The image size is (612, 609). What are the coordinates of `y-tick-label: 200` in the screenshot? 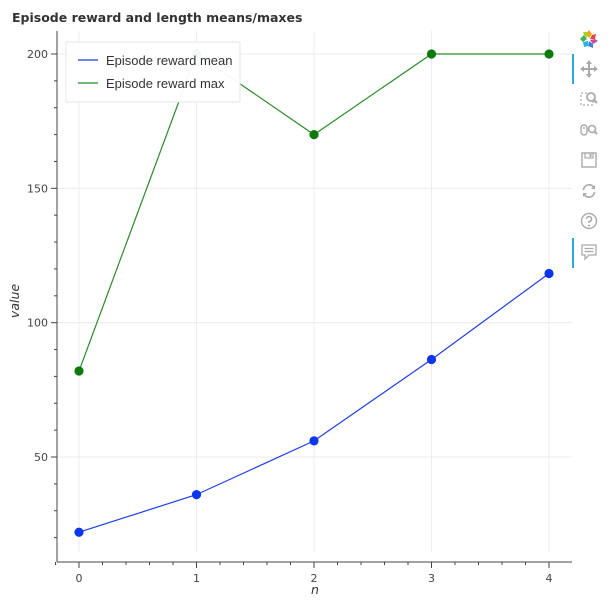 It's located at (37, 54).